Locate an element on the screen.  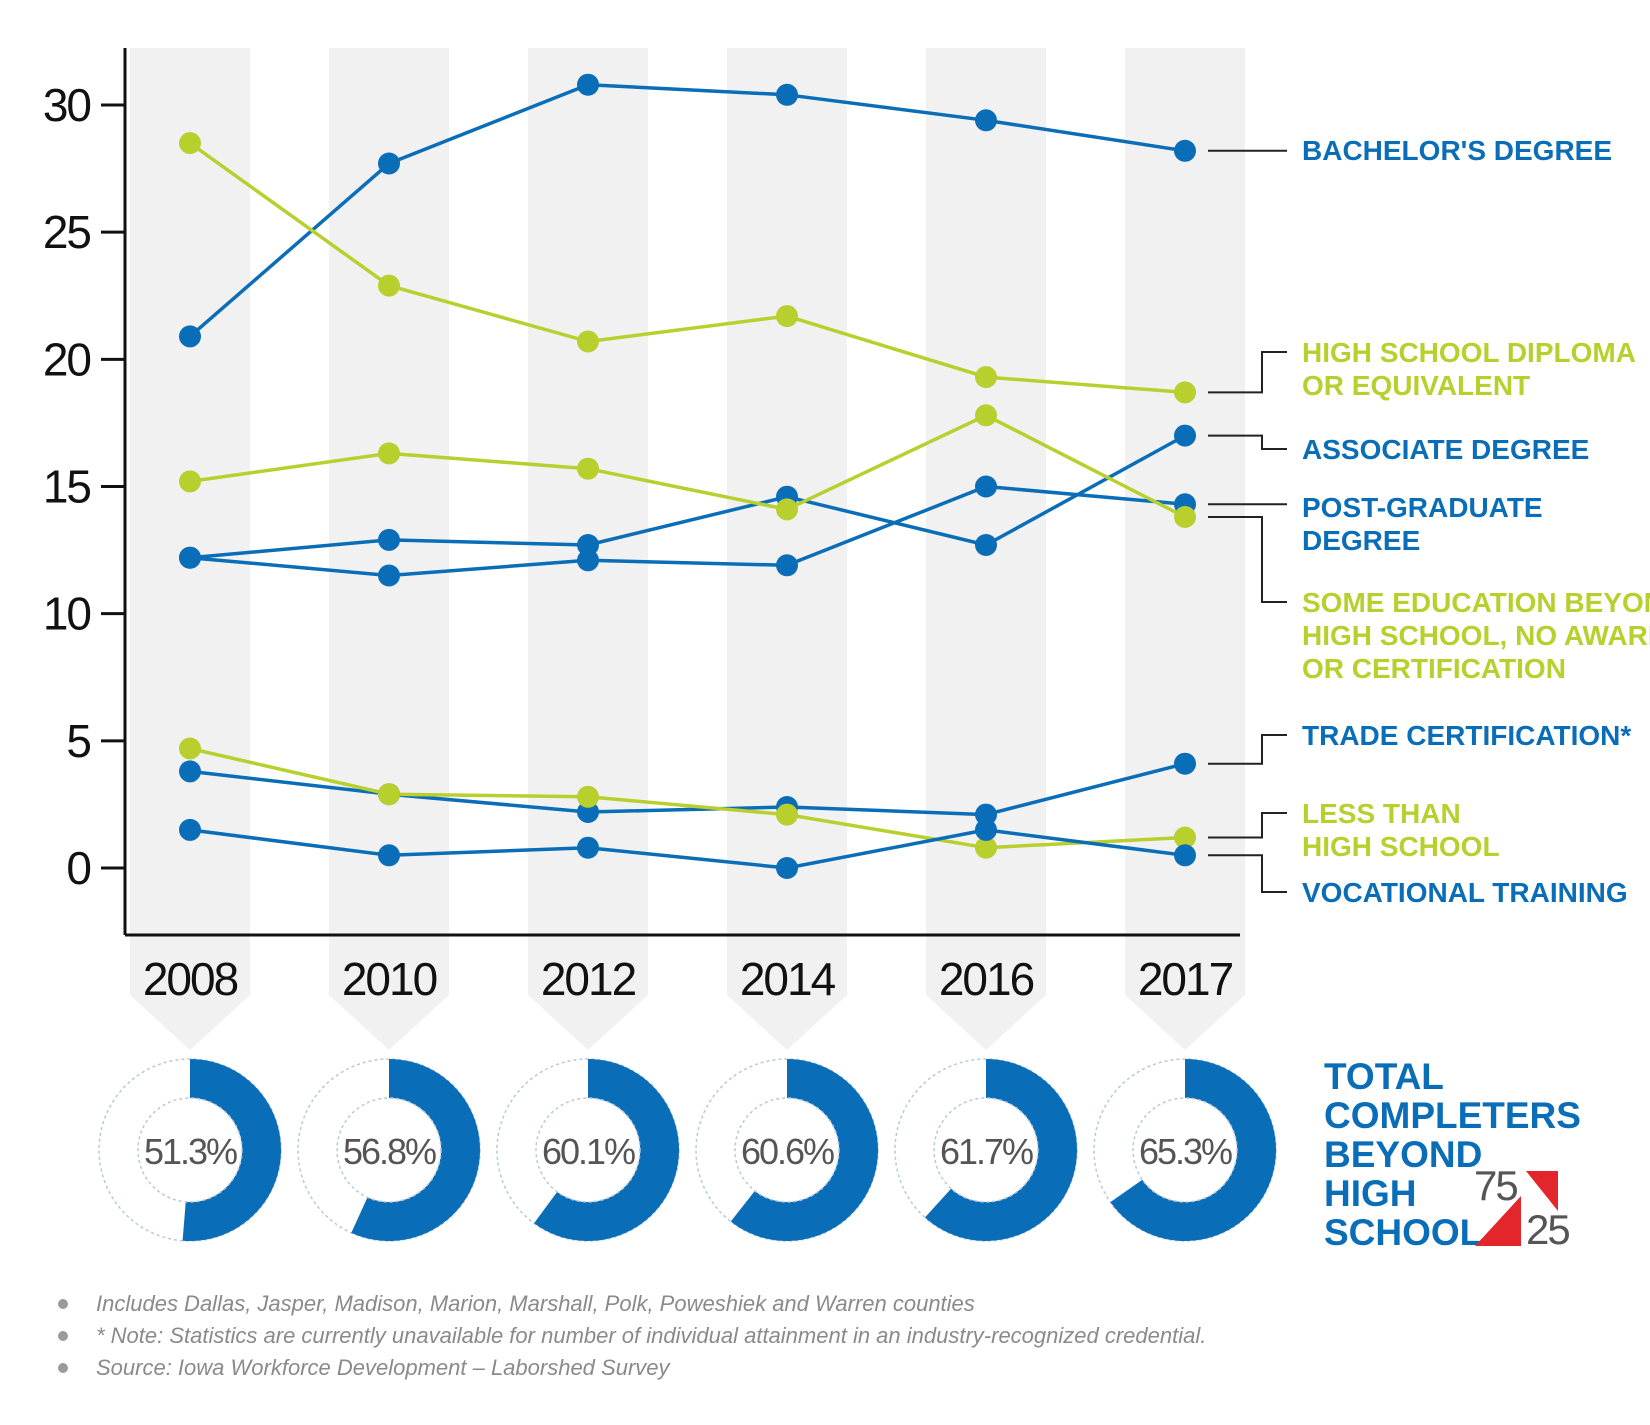
column-band is located at coordinates (1185, 491).